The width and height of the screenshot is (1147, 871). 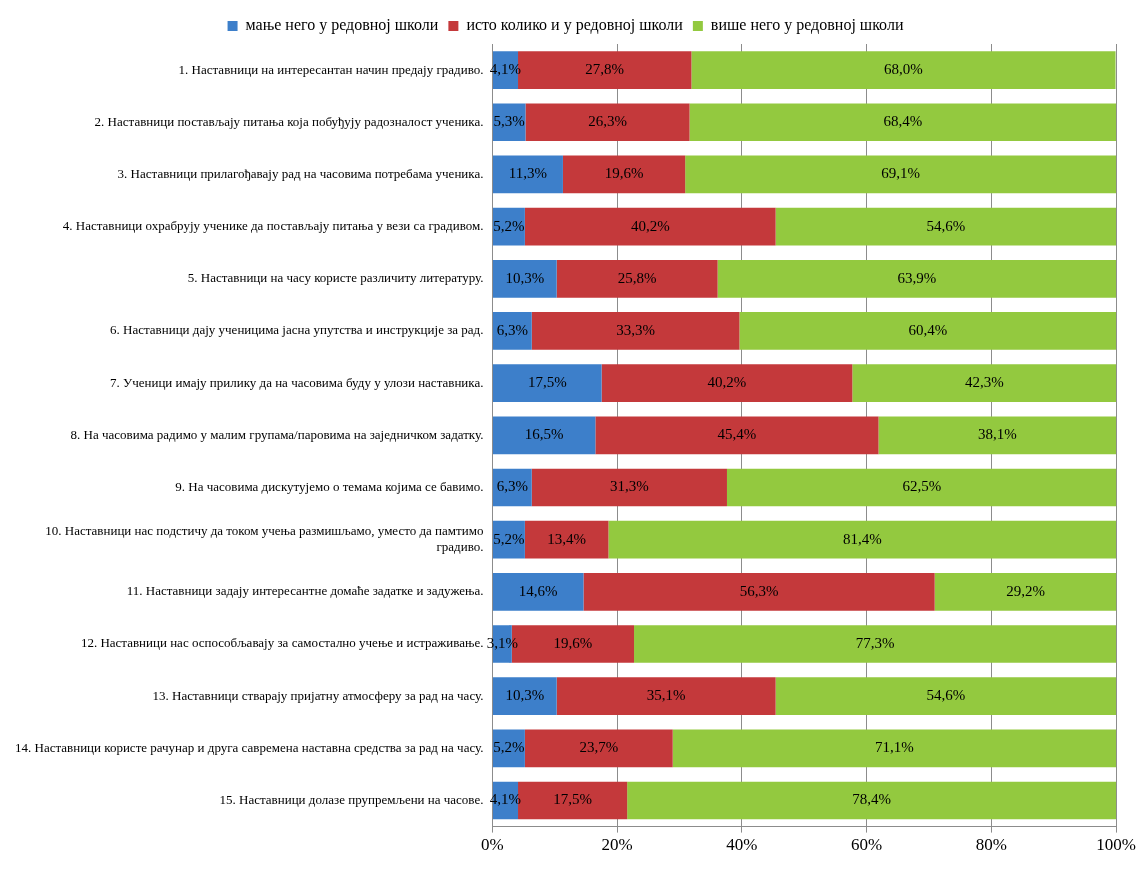 What do you see at coordinates (273, 226) in the screenshot?
I see `y-tick-label: 4. Наставници охрабрују ученике да постављају питања у вези са градивом.` at bounding box center [273, 226].